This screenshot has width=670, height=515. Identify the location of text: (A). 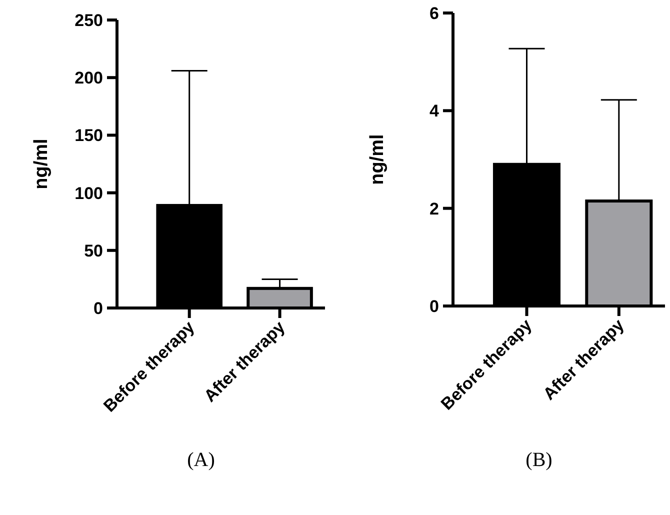
(201, 460).